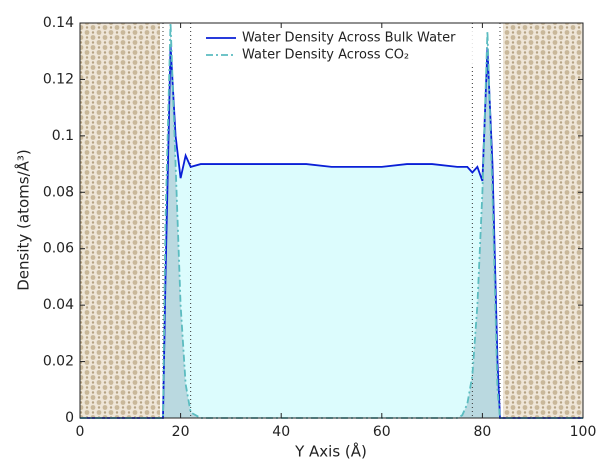 The width and height of the screenshot is (600, 464). Describe the element at coordinates (23, 220) in the screenshot. I see `y-axis-label: Density (atoms/Å³)` at that location.